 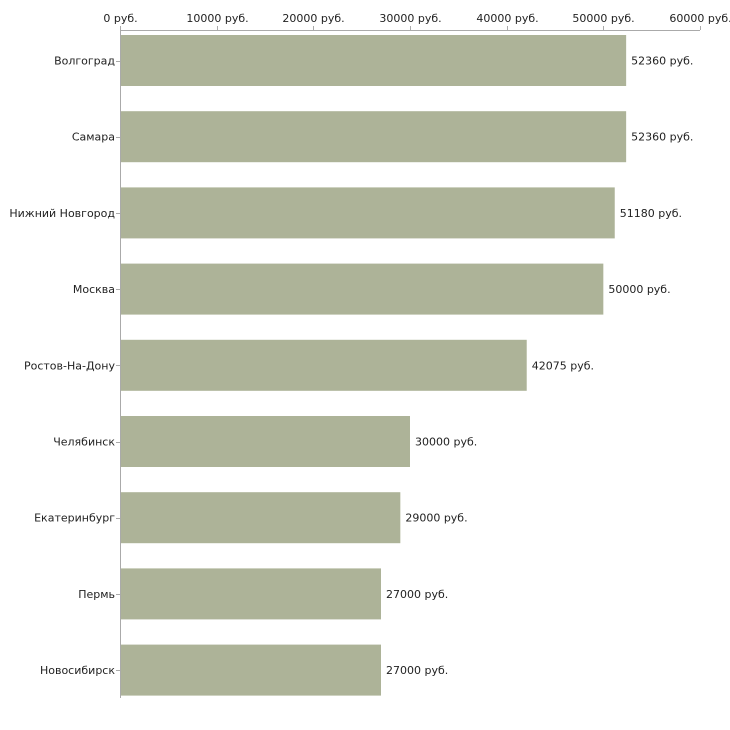 I want to click on category-label: Челябинск, so click(x=84, y=442).